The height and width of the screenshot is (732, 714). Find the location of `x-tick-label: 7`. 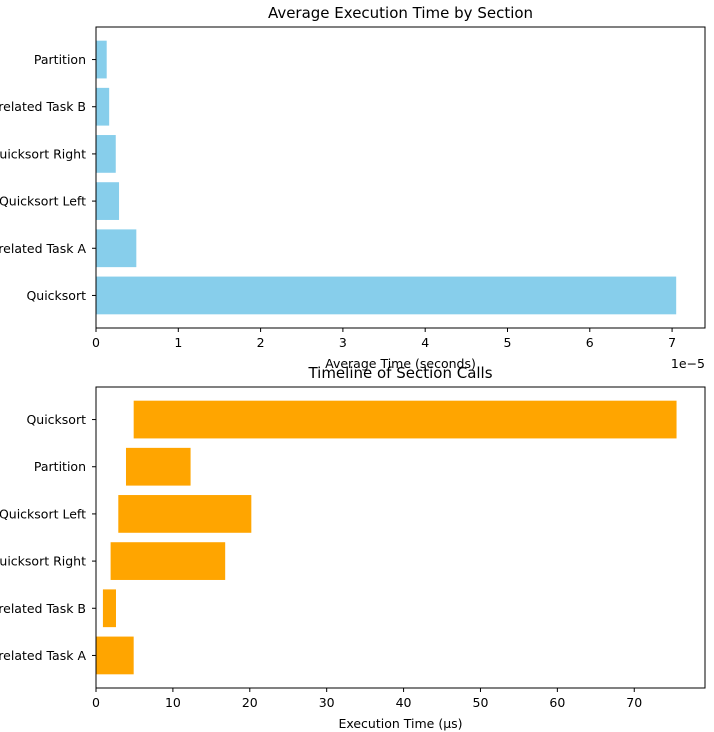

x-tick-label: 7 is located at coordinates (672, 342).